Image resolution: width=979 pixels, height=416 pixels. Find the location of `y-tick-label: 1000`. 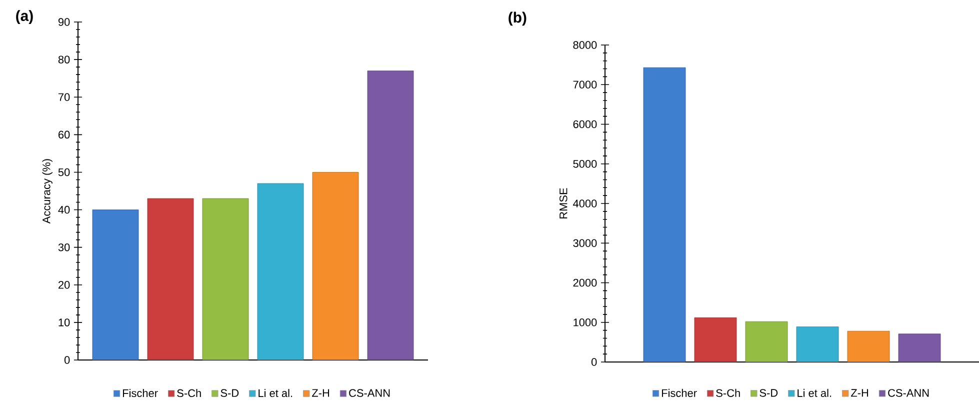

y-tick-label: 1000 is located at coordinates (585, 322).